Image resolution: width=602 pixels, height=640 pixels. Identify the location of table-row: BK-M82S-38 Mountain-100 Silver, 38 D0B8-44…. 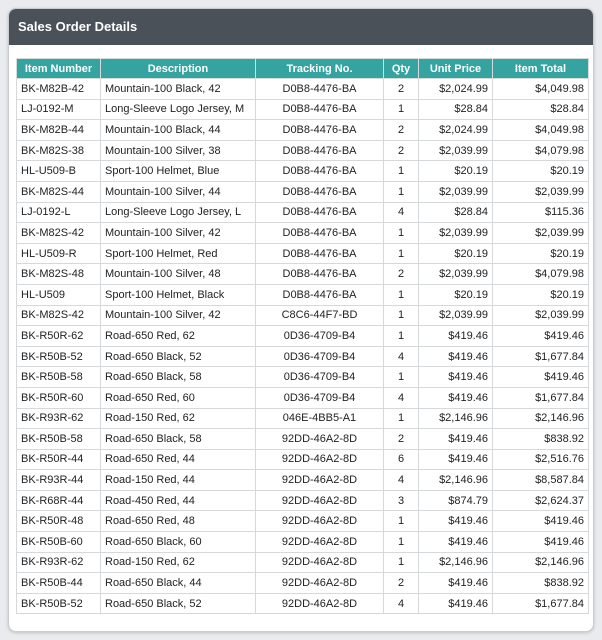
(302, 150).